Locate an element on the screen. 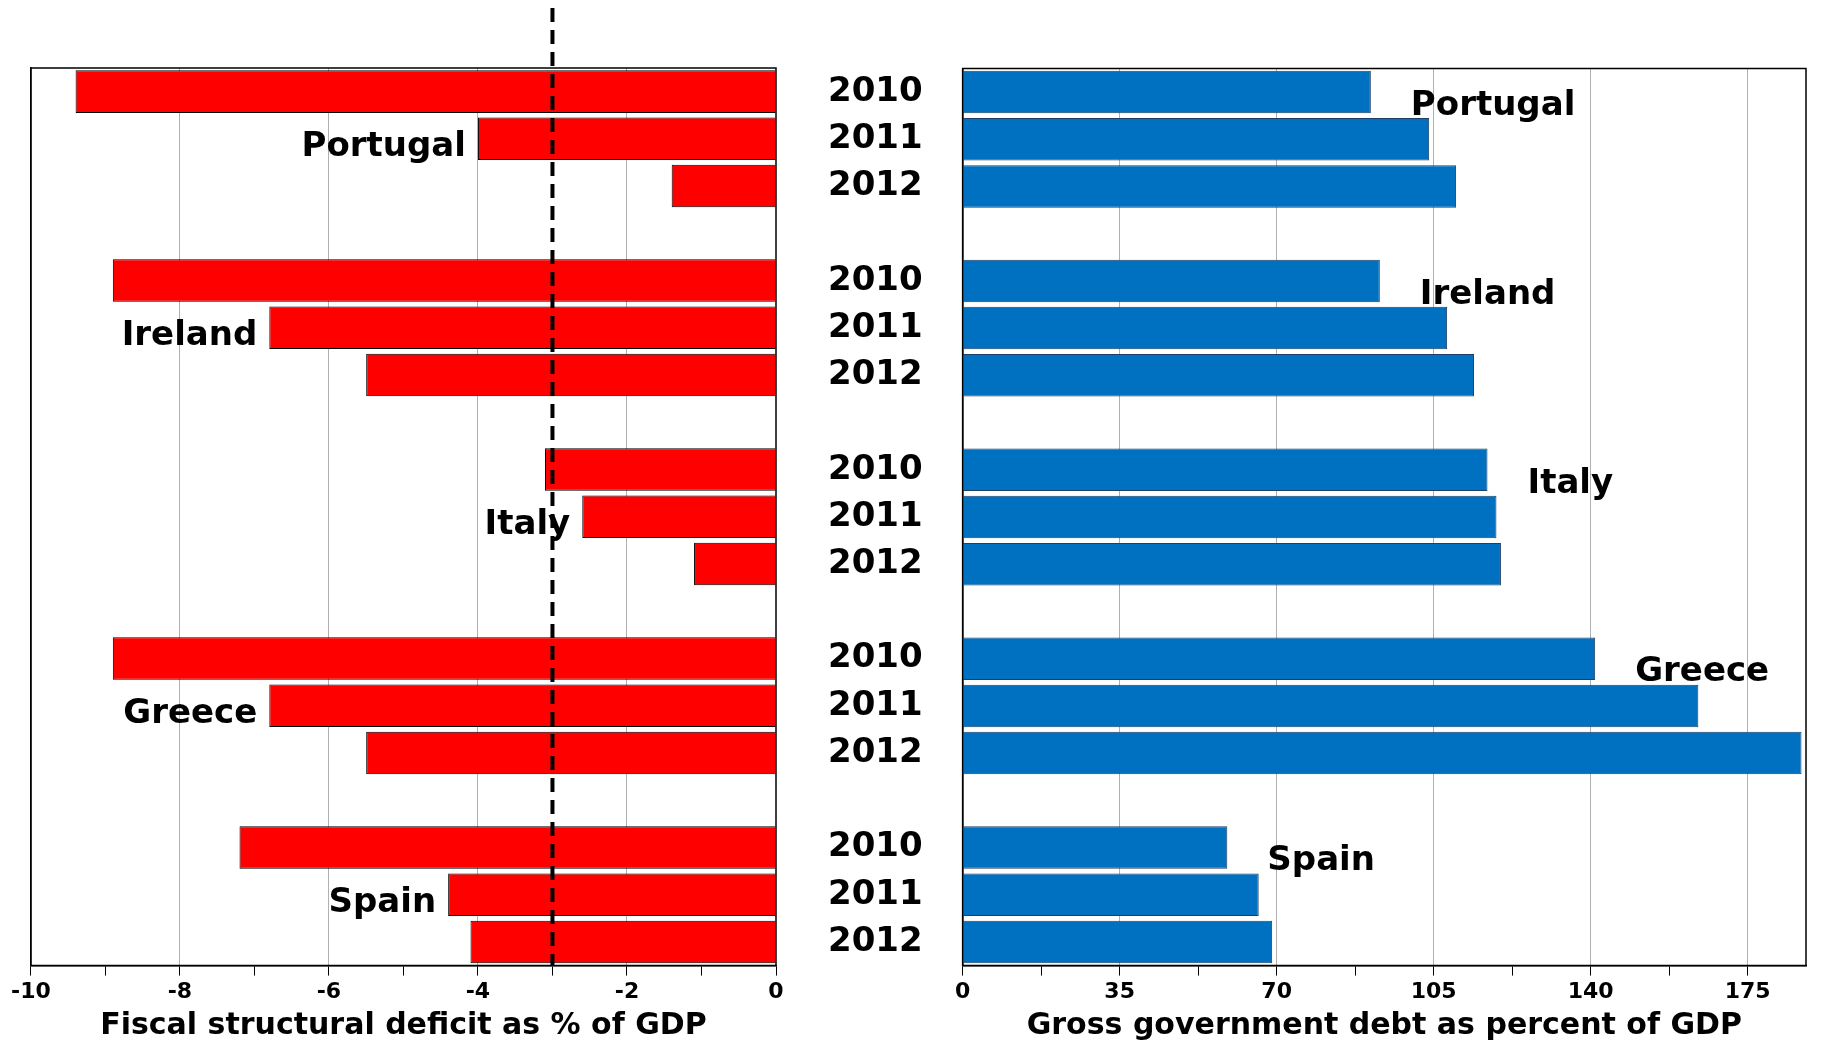  x-tick-label: 35 is located at coordinates (1119, 990).